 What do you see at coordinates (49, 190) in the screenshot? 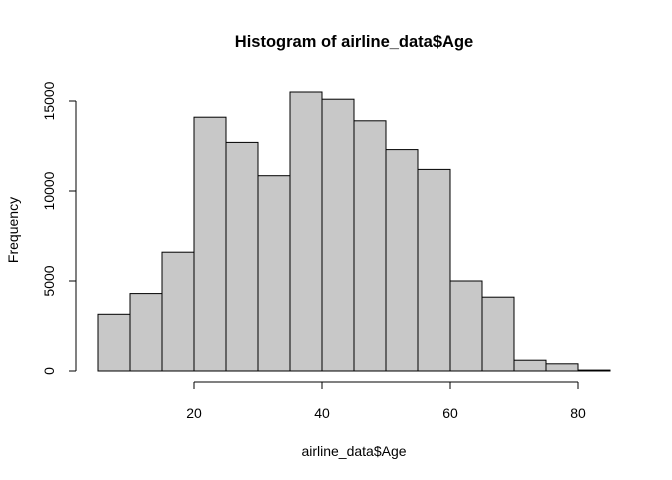
I see `y-tick-label: 10000` at bounding box center [49, 190].